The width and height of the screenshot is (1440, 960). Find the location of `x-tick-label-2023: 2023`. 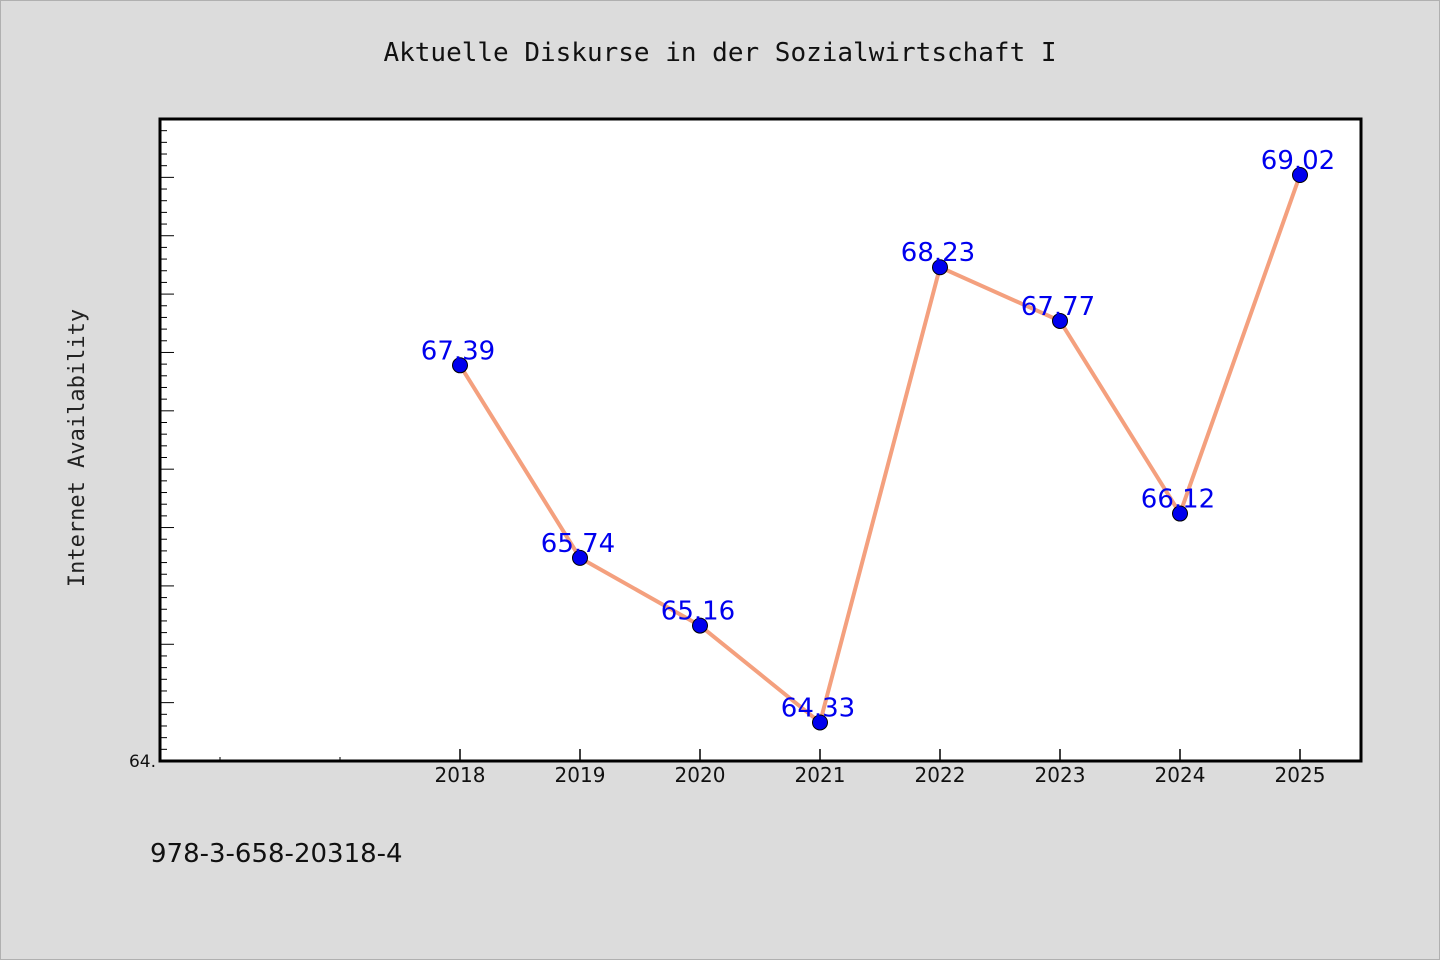

x-tick-label-2023: 2023 is located at coordinates (1060, 775).